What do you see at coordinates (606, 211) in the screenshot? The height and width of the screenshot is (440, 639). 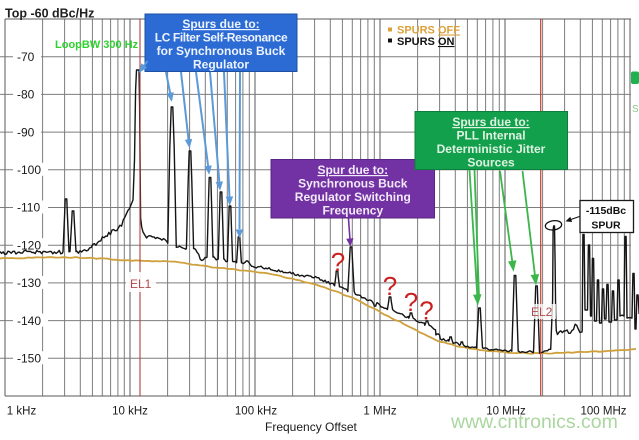 I see `svg-text: -115dBc` at bounding box center [606, 211].